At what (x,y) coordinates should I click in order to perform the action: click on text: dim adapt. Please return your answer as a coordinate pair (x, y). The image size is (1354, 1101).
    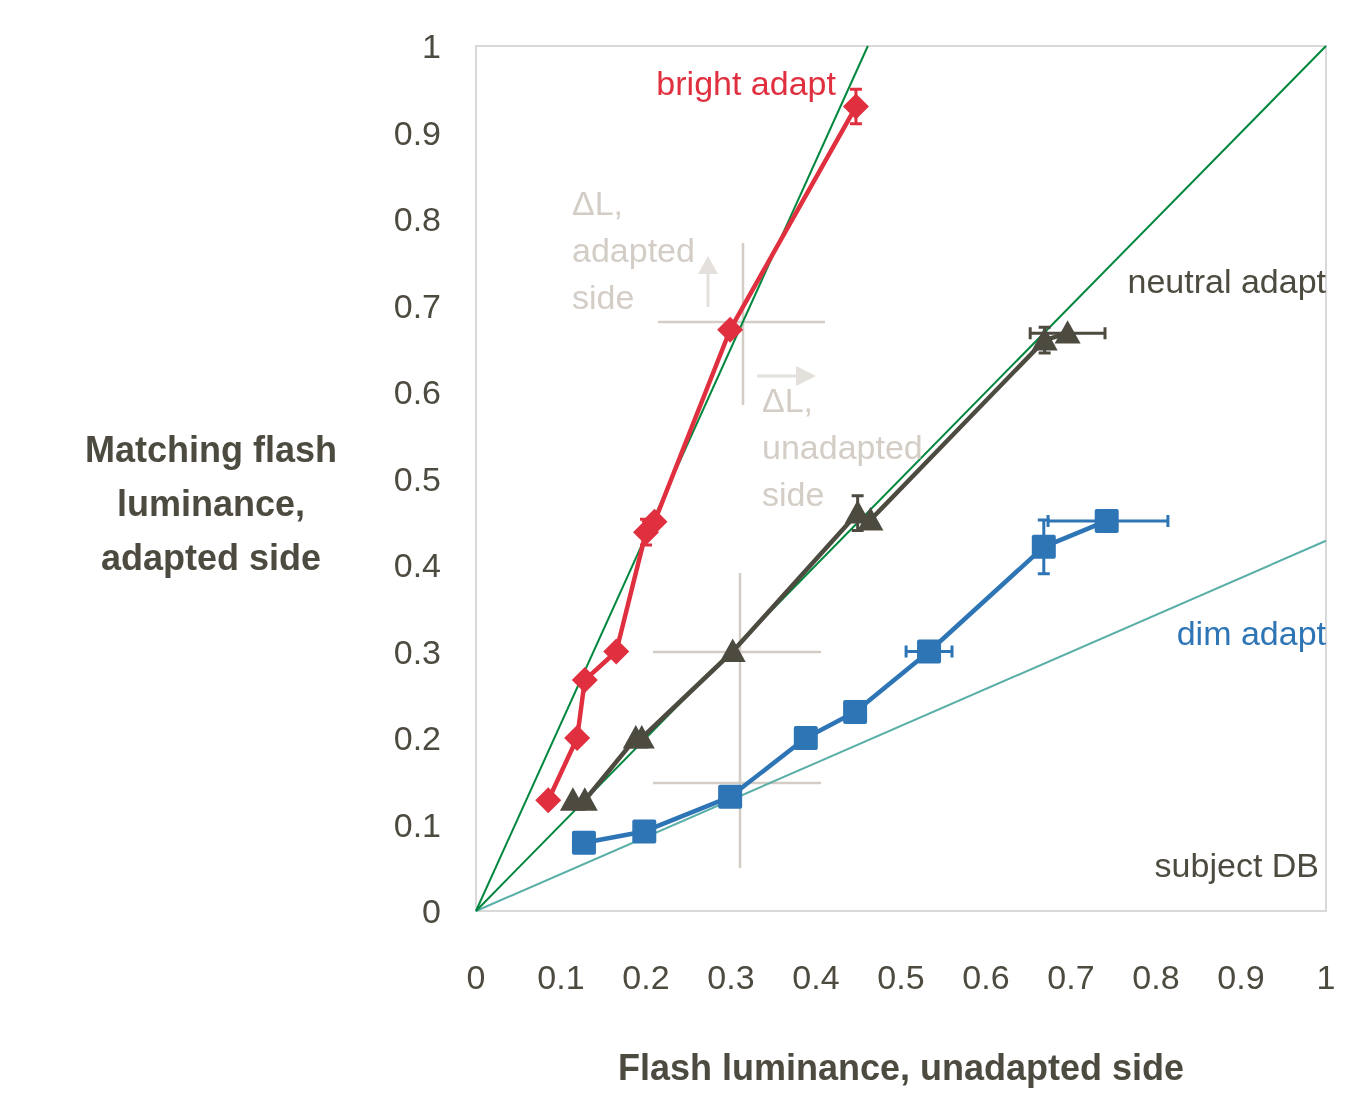
    Looking at the image, I should click on (1251, 632).